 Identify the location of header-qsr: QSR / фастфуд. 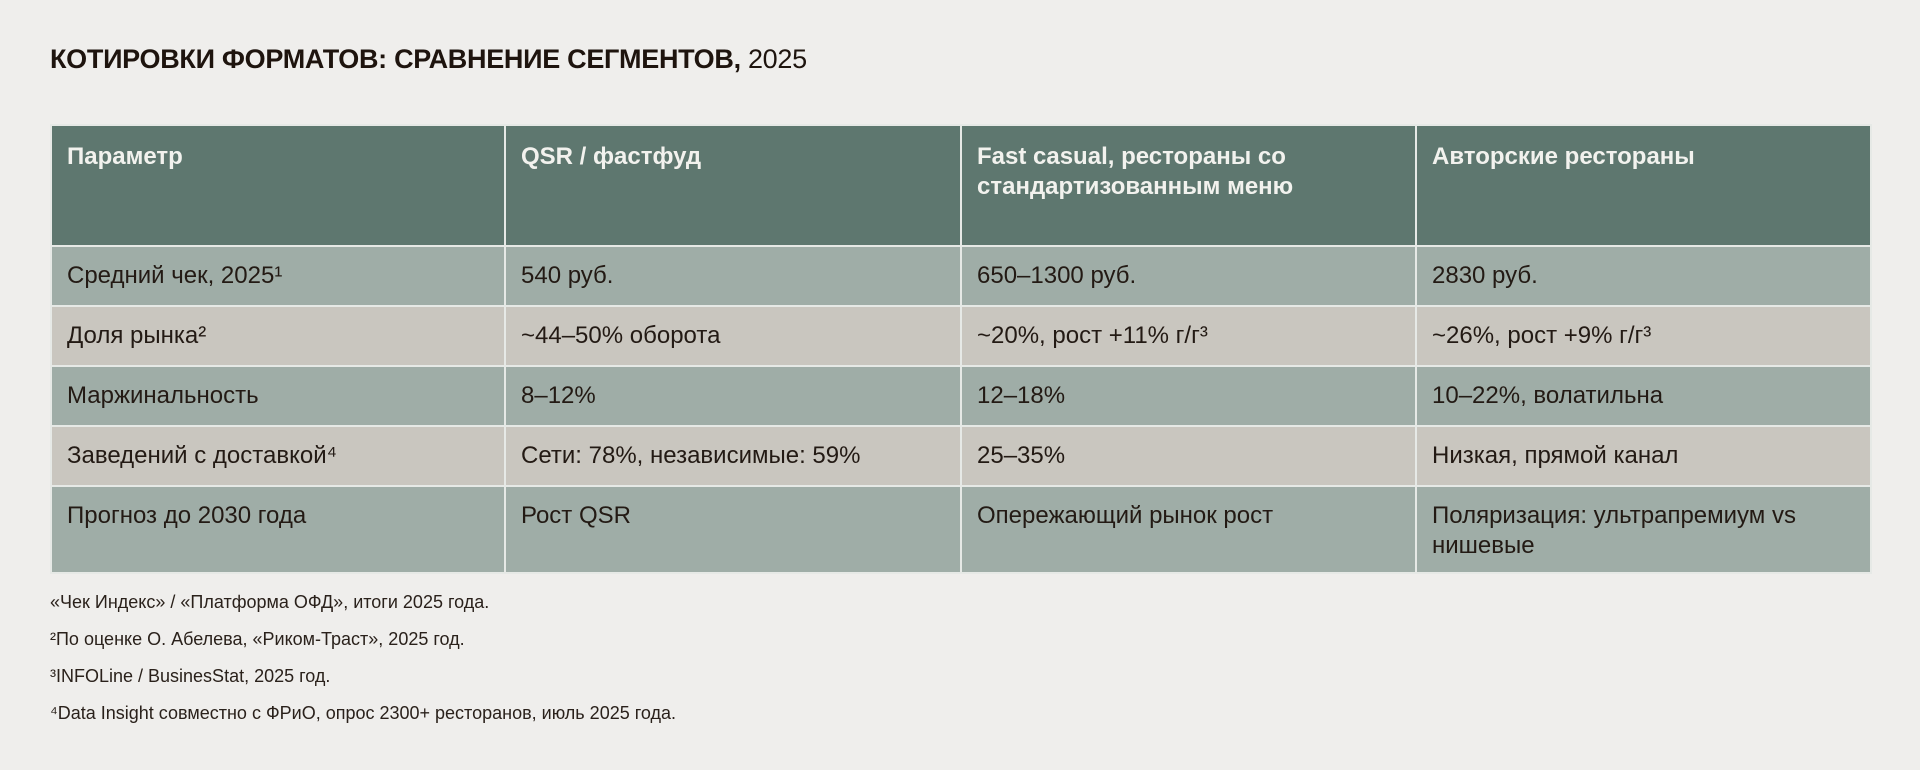
(733, 185).